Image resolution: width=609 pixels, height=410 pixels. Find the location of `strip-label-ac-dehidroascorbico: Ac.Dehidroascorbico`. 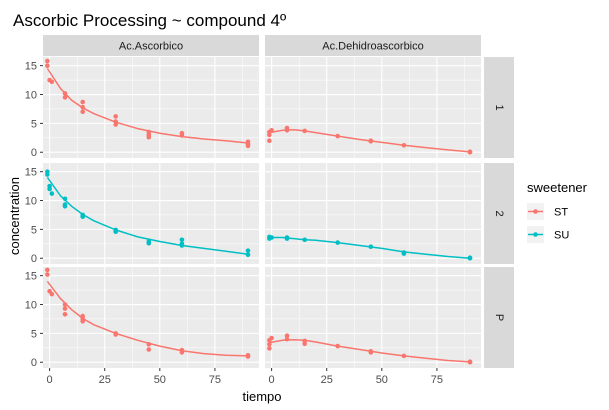

strip-label-ac-dehidroascorbico: Ac.Dehidroascorbico is located at coordinates (373, 47).